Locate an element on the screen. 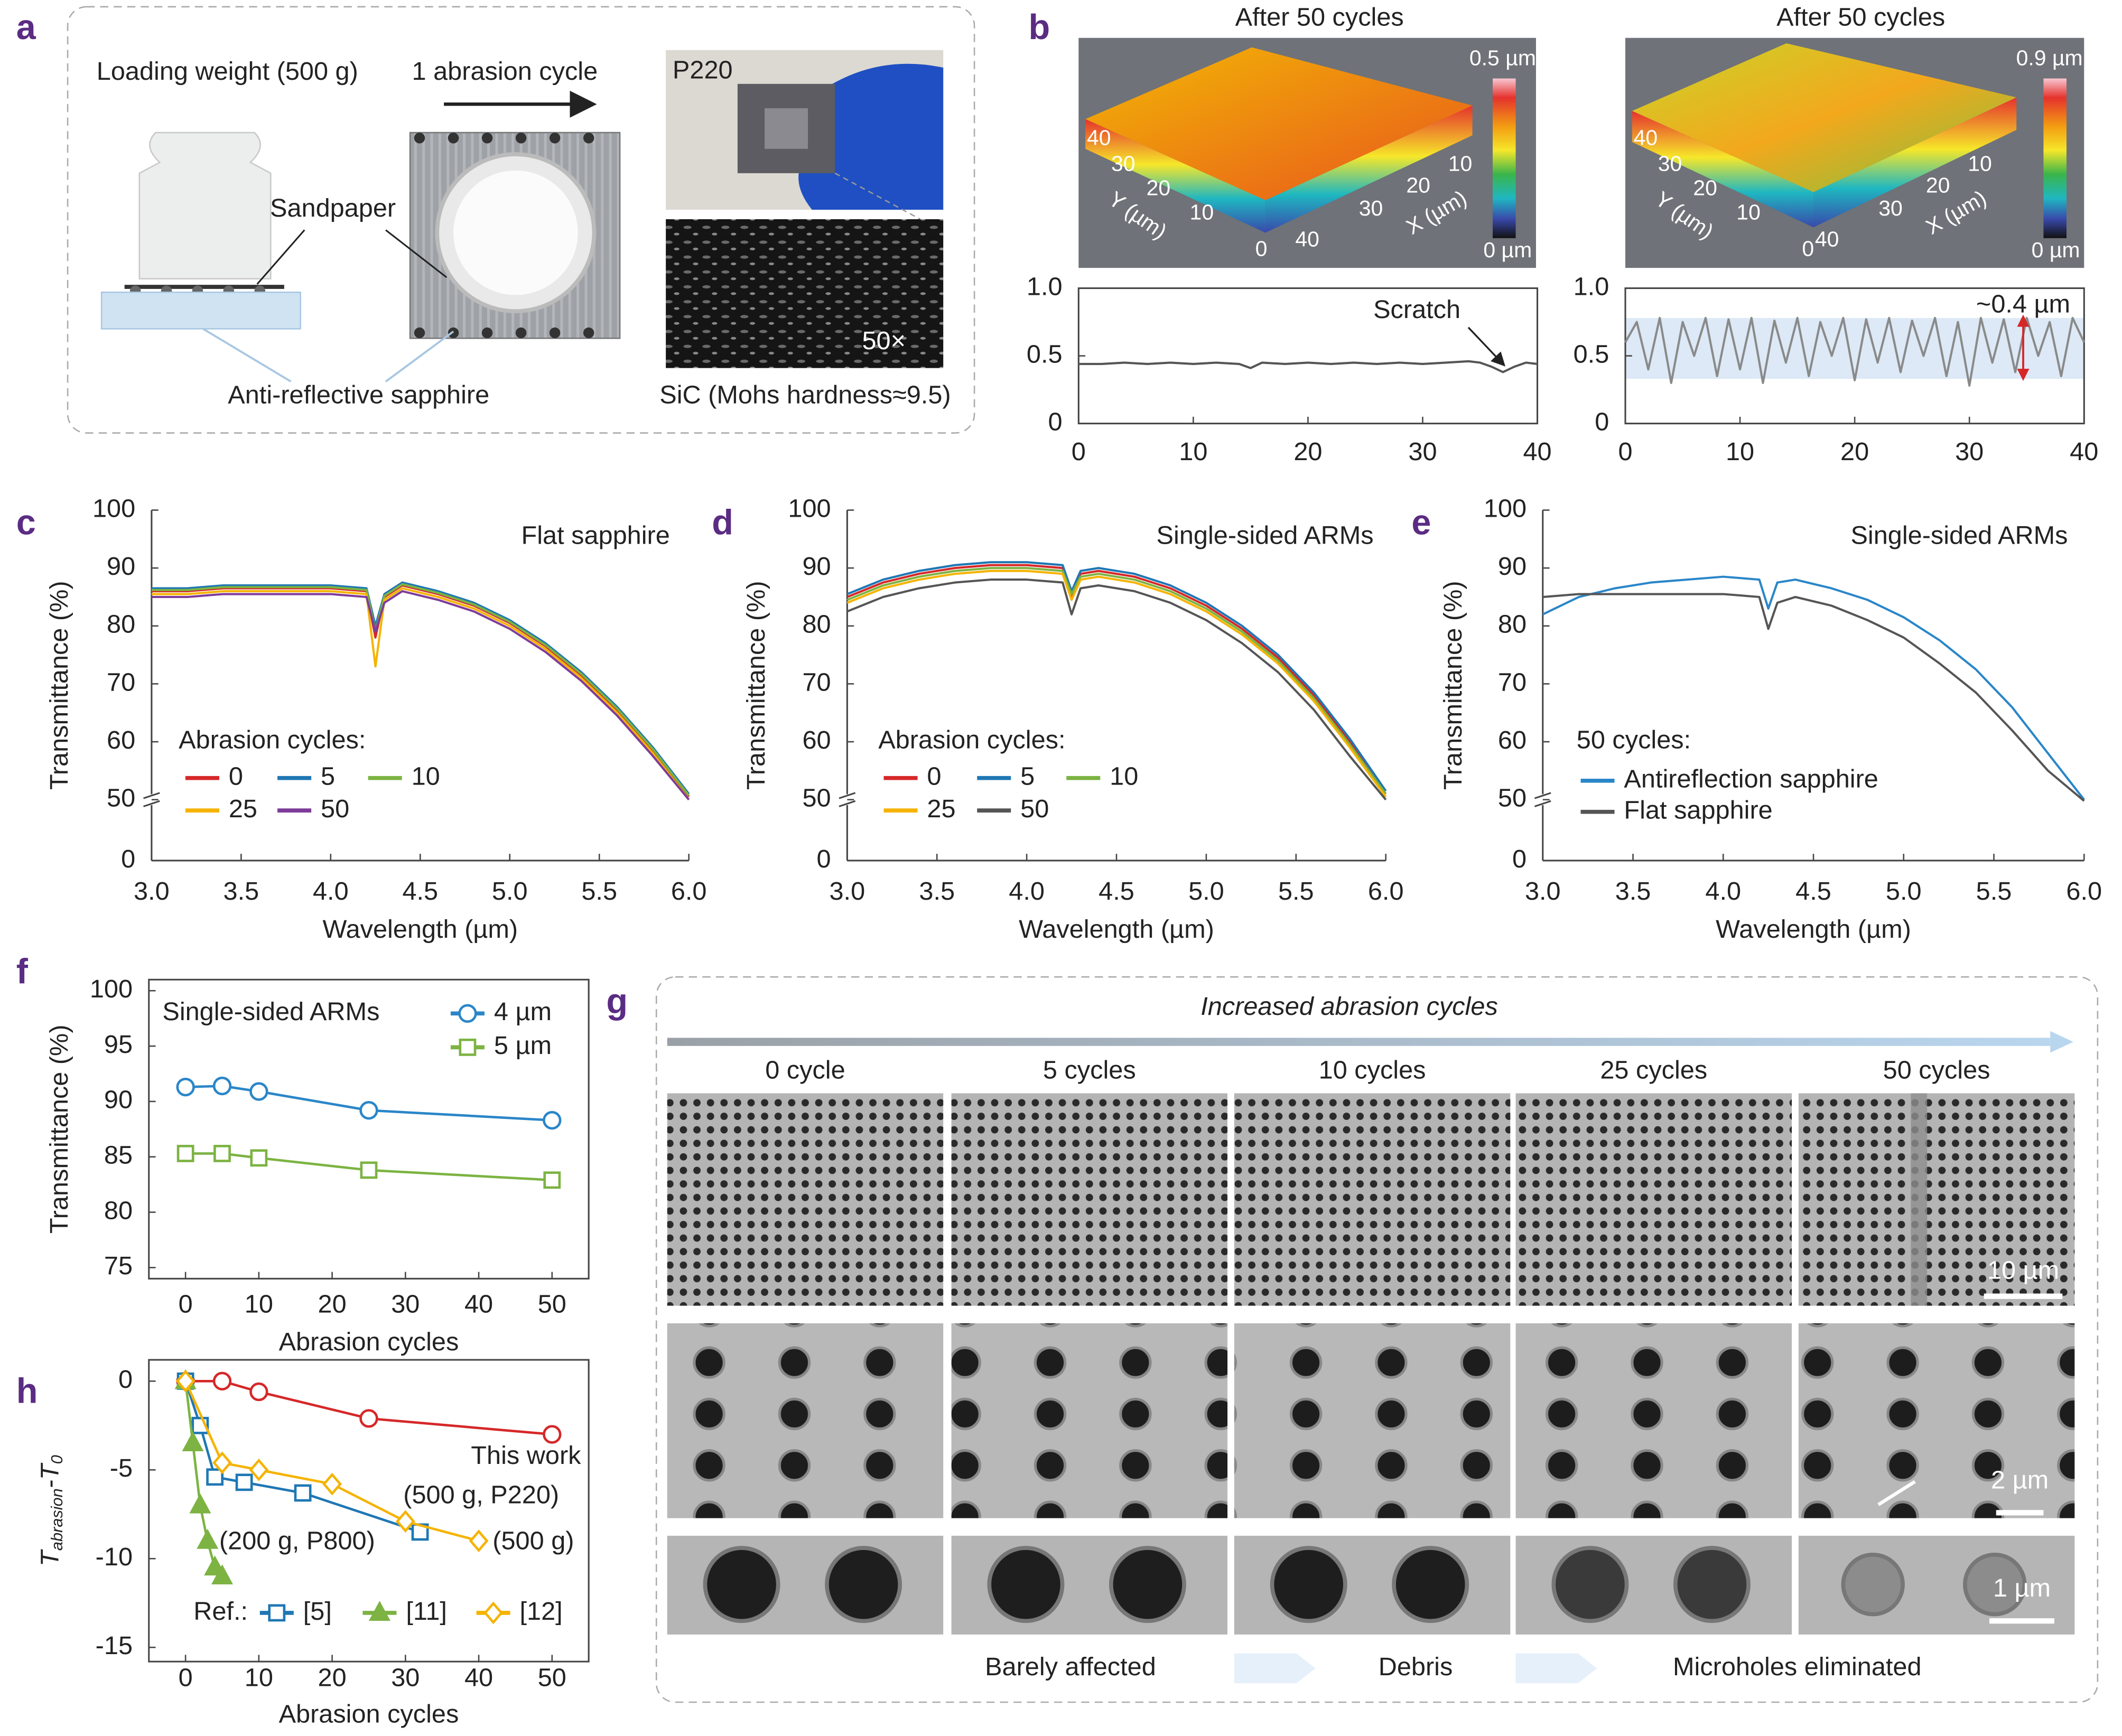 This screenshot has height=1736, width=2122. leader is located at coordinates (416, 253).